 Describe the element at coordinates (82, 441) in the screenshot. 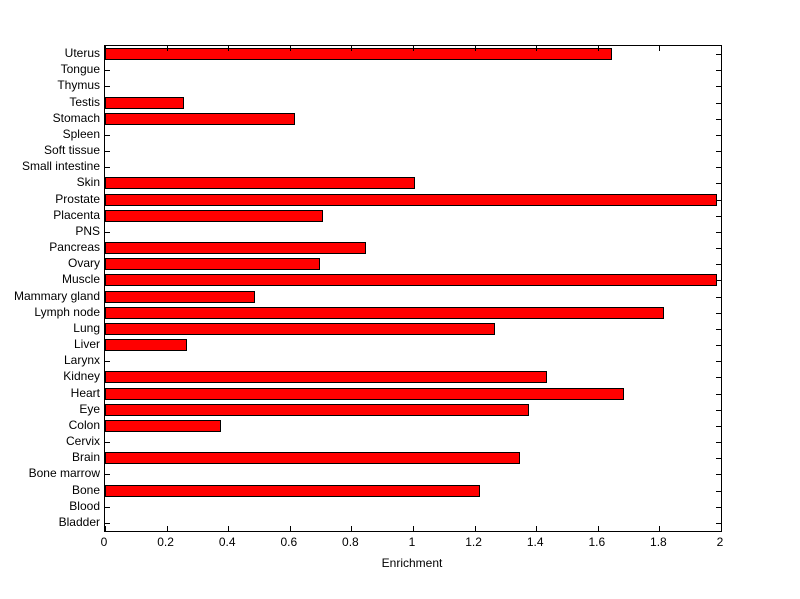

I see `y-axis-tick-label: Cervix` at that location.